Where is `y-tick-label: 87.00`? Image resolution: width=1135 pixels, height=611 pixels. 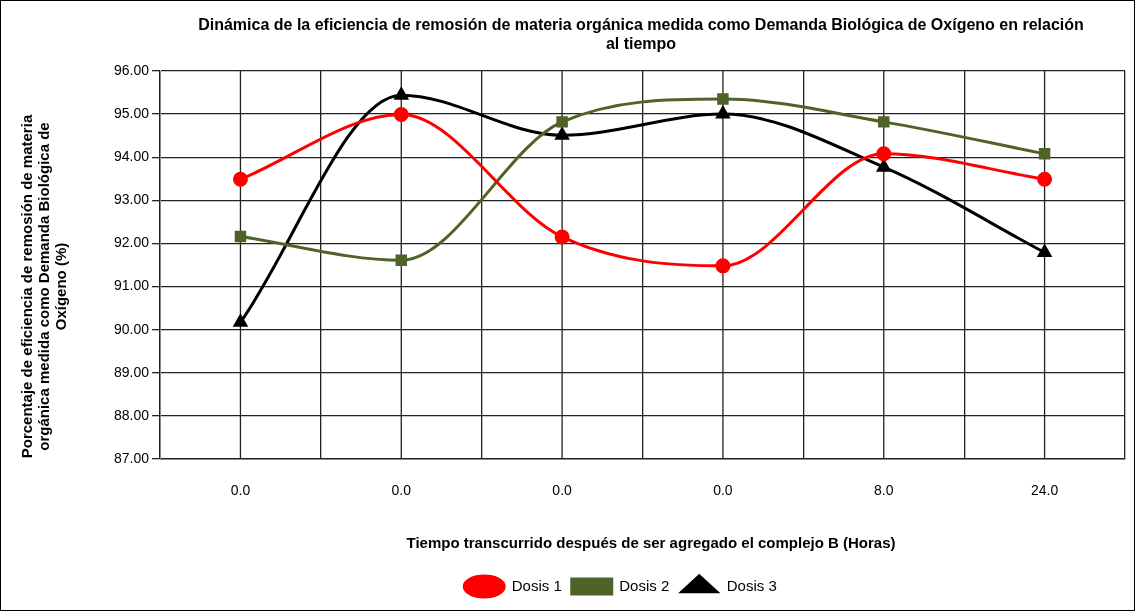
y-tick-label: 87.00 is located at coordinates (131, 457).